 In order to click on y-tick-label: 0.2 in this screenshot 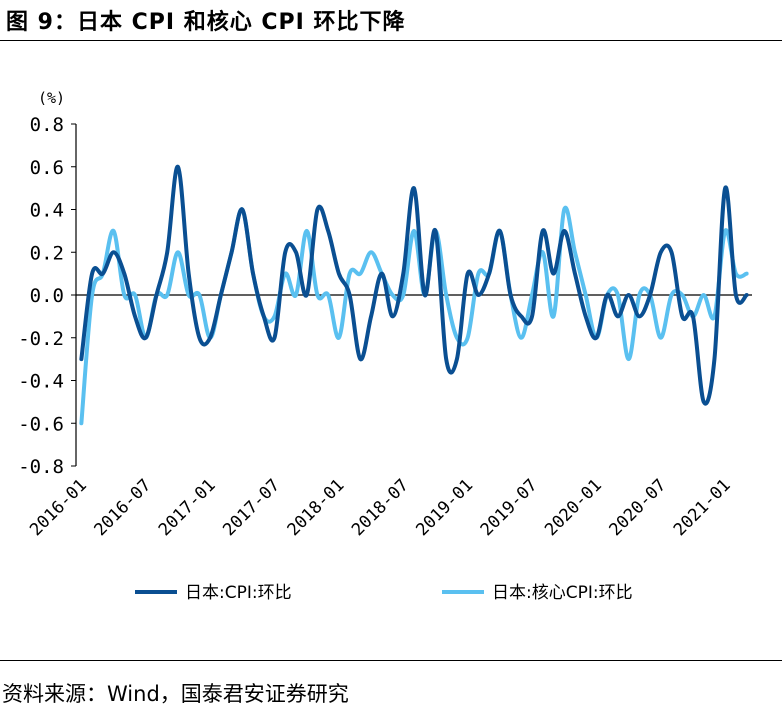, I will do `click(47, 253)`.